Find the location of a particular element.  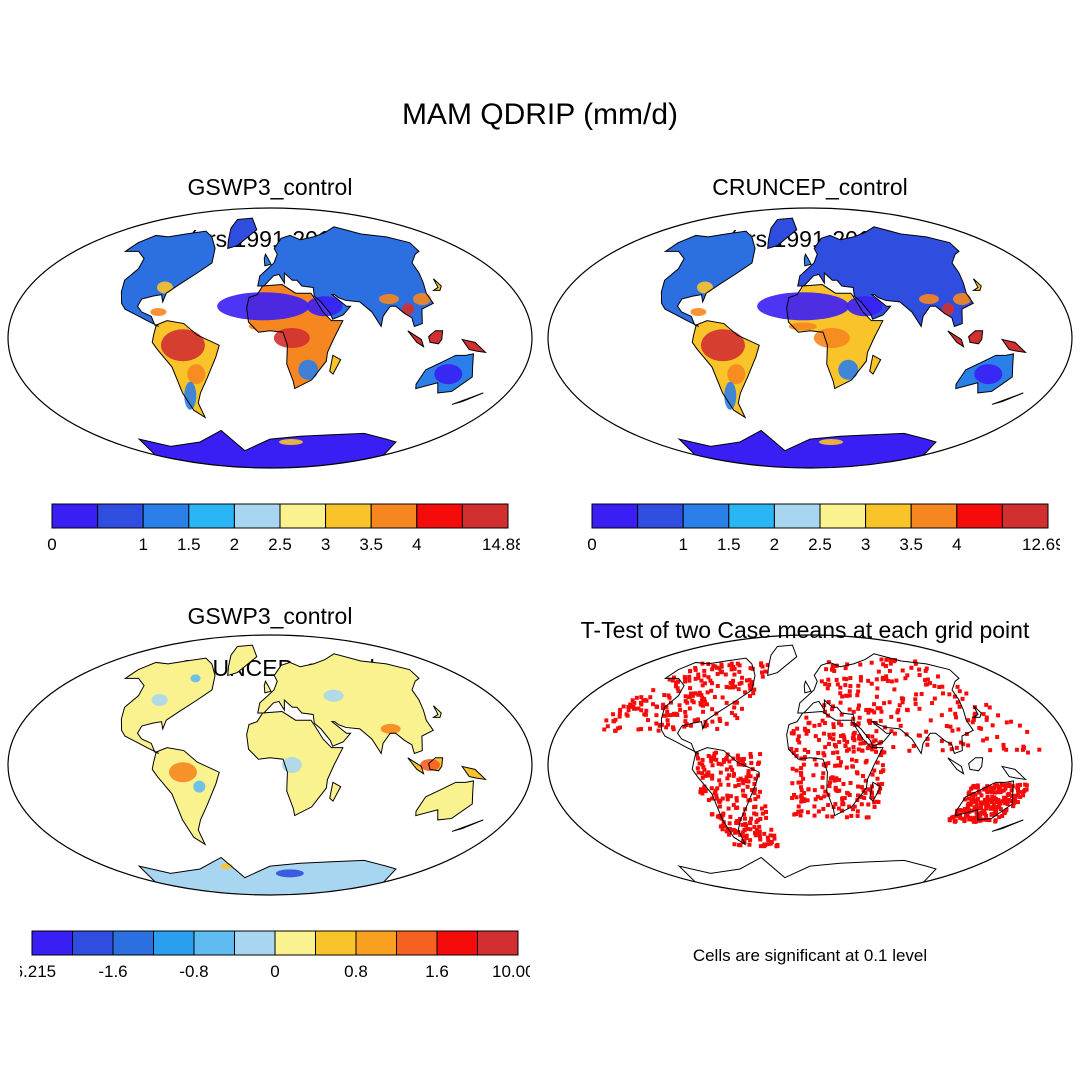

colorbar-tick-label: 1.6 is located at coordinates (437, 971).